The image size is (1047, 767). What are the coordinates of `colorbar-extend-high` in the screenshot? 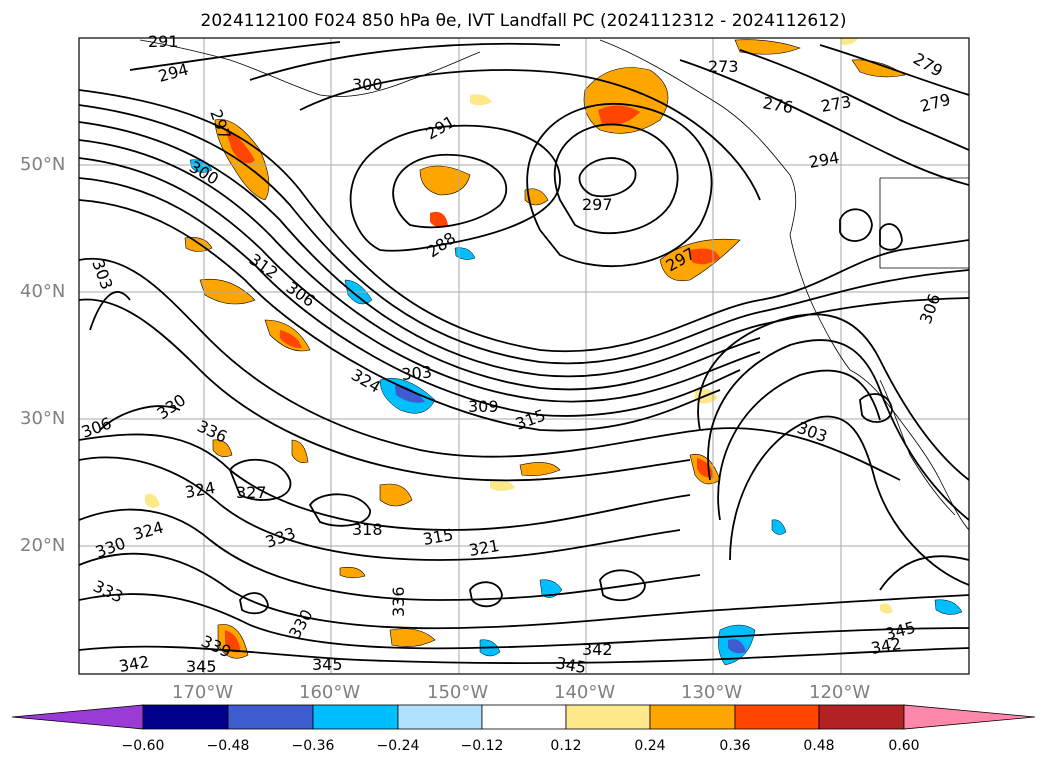 It's located at (969, 717).